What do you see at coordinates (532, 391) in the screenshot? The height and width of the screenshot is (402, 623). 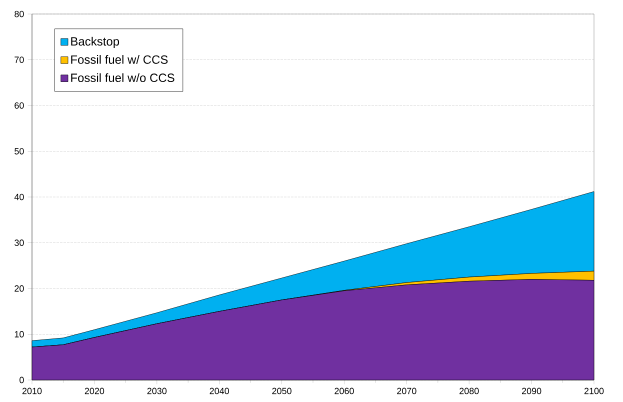 I see `x-tick-label: 2090` at bounding box center [532, 391].